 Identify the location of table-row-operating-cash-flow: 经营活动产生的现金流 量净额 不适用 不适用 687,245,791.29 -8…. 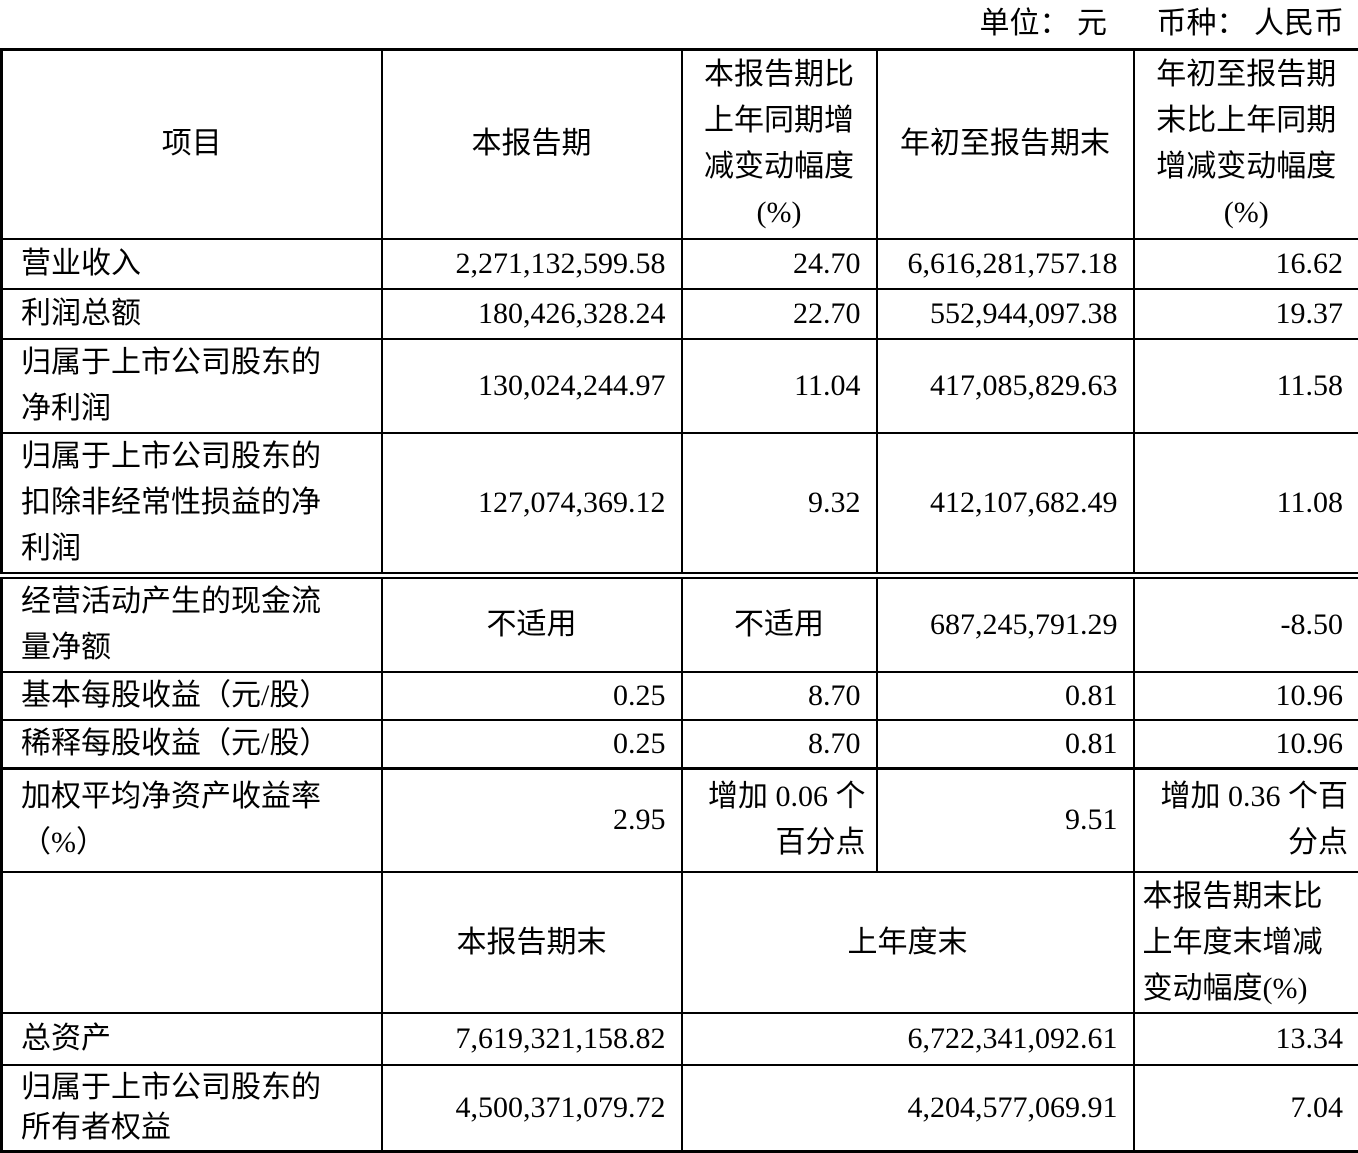
(680, 623).